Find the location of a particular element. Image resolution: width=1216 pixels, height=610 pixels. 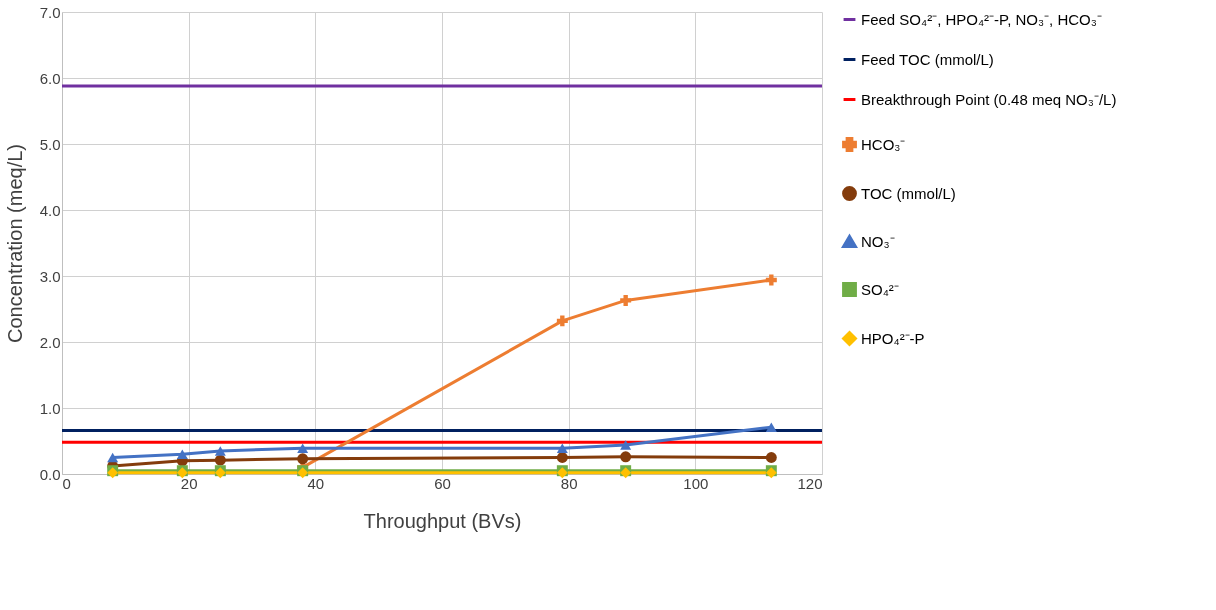

y-tick-label: 5.0 is located at coordinates (50, 144).